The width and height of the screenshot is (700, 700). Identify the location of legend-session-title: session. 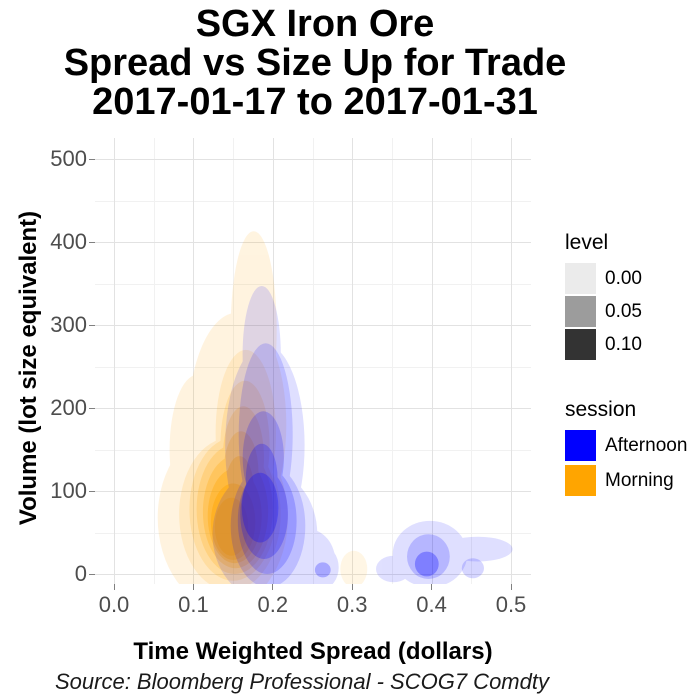
(601, 409).